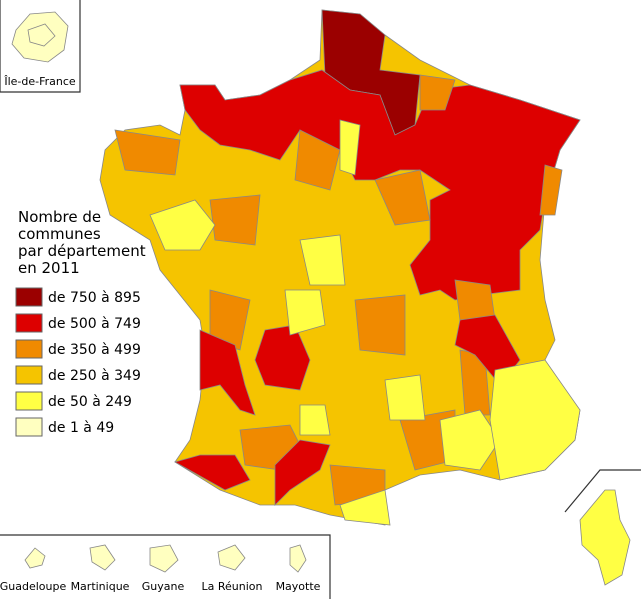 Image resolution: width=641 pixels, height=599 pixels. I want to click on overseas-inset, so click(165, 566).